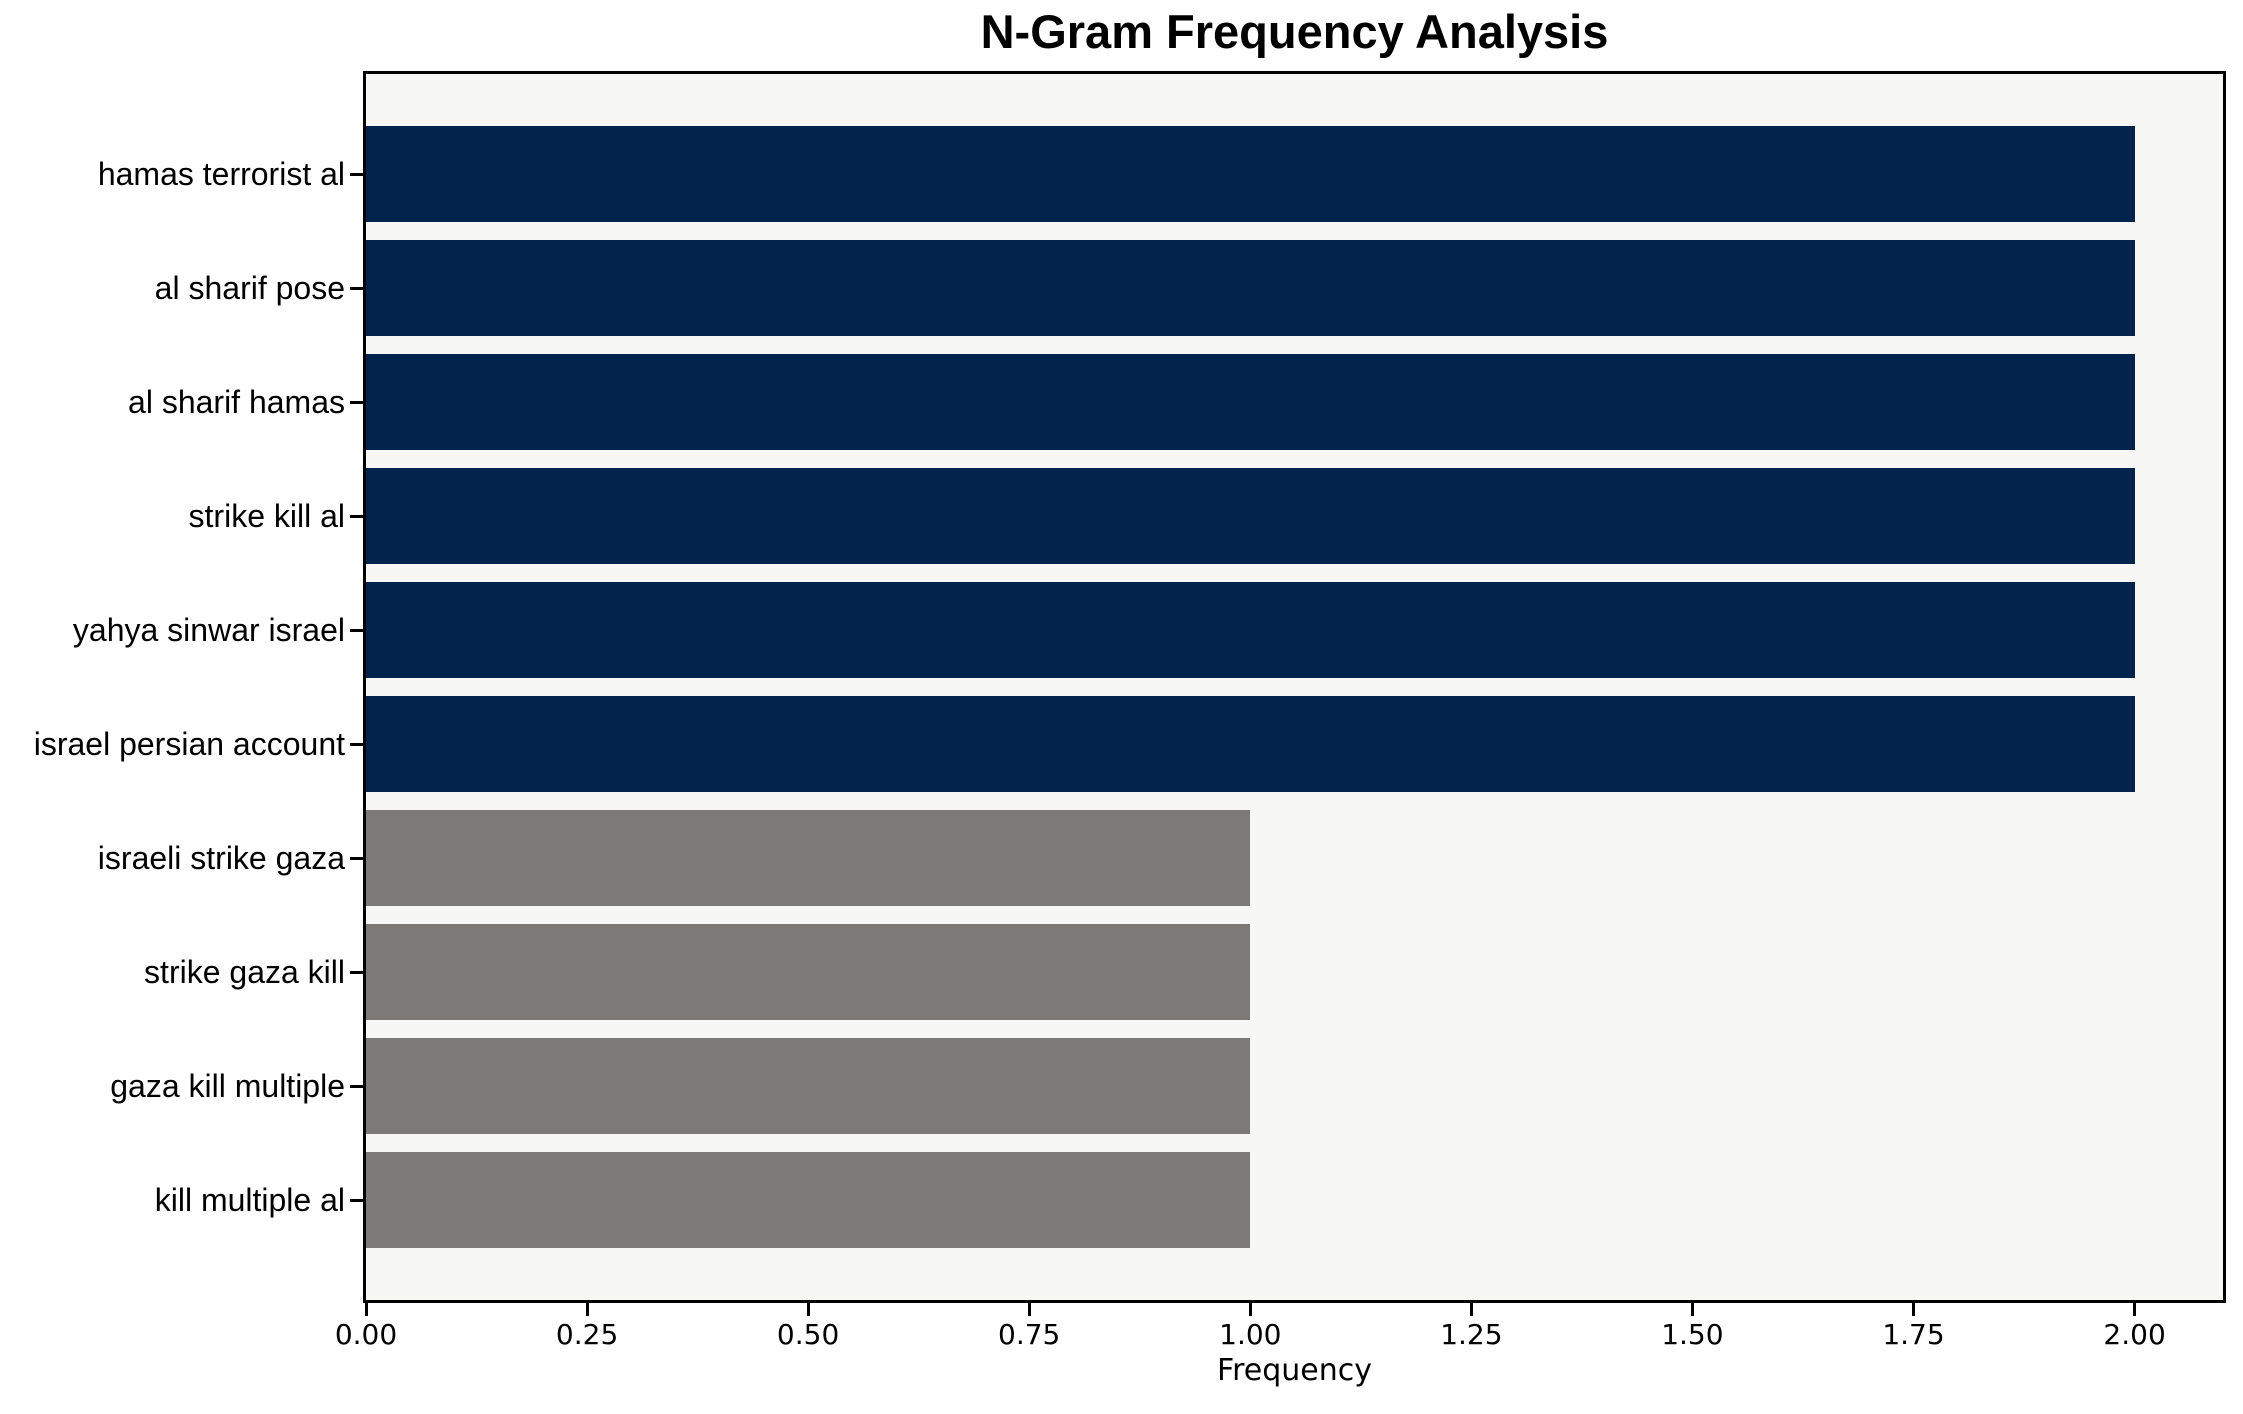  I want to click on y-tick-label: yahya sinwar israel, so click(208, 630).